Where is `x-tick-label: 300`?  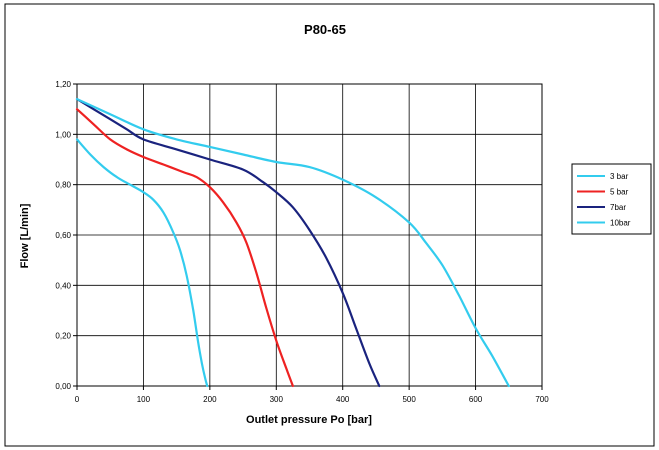 x-tick-label: 300 is located at coordinates (277, 399).